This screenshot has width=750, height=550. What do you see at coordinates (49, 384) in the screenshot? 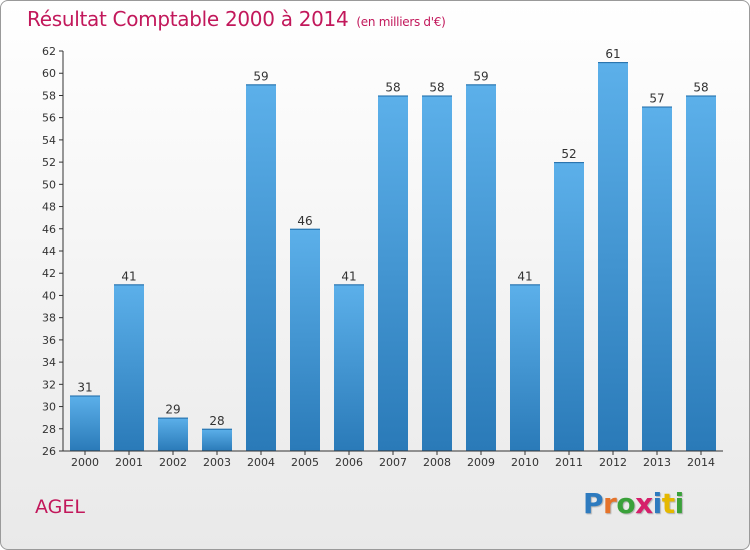
I see `y-tick-label: 32` at bounding box center [49, 384].